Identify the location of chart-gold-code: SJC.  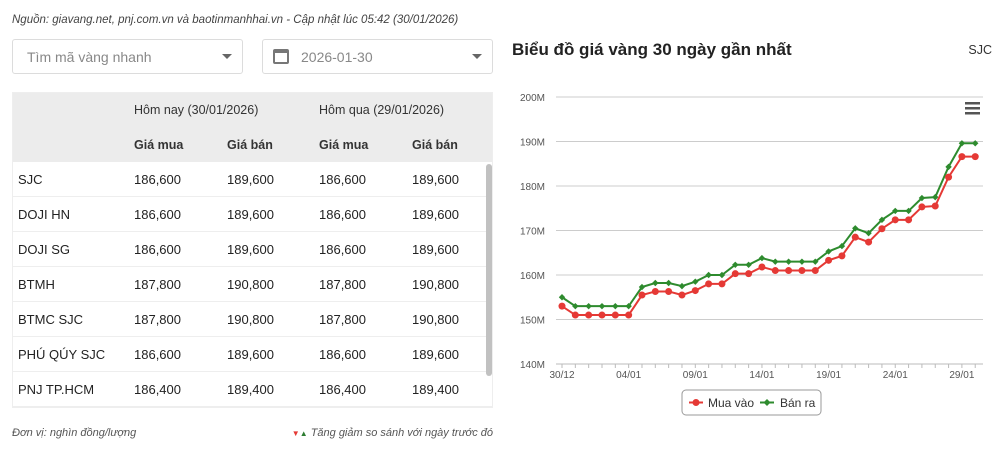
(980, 50).